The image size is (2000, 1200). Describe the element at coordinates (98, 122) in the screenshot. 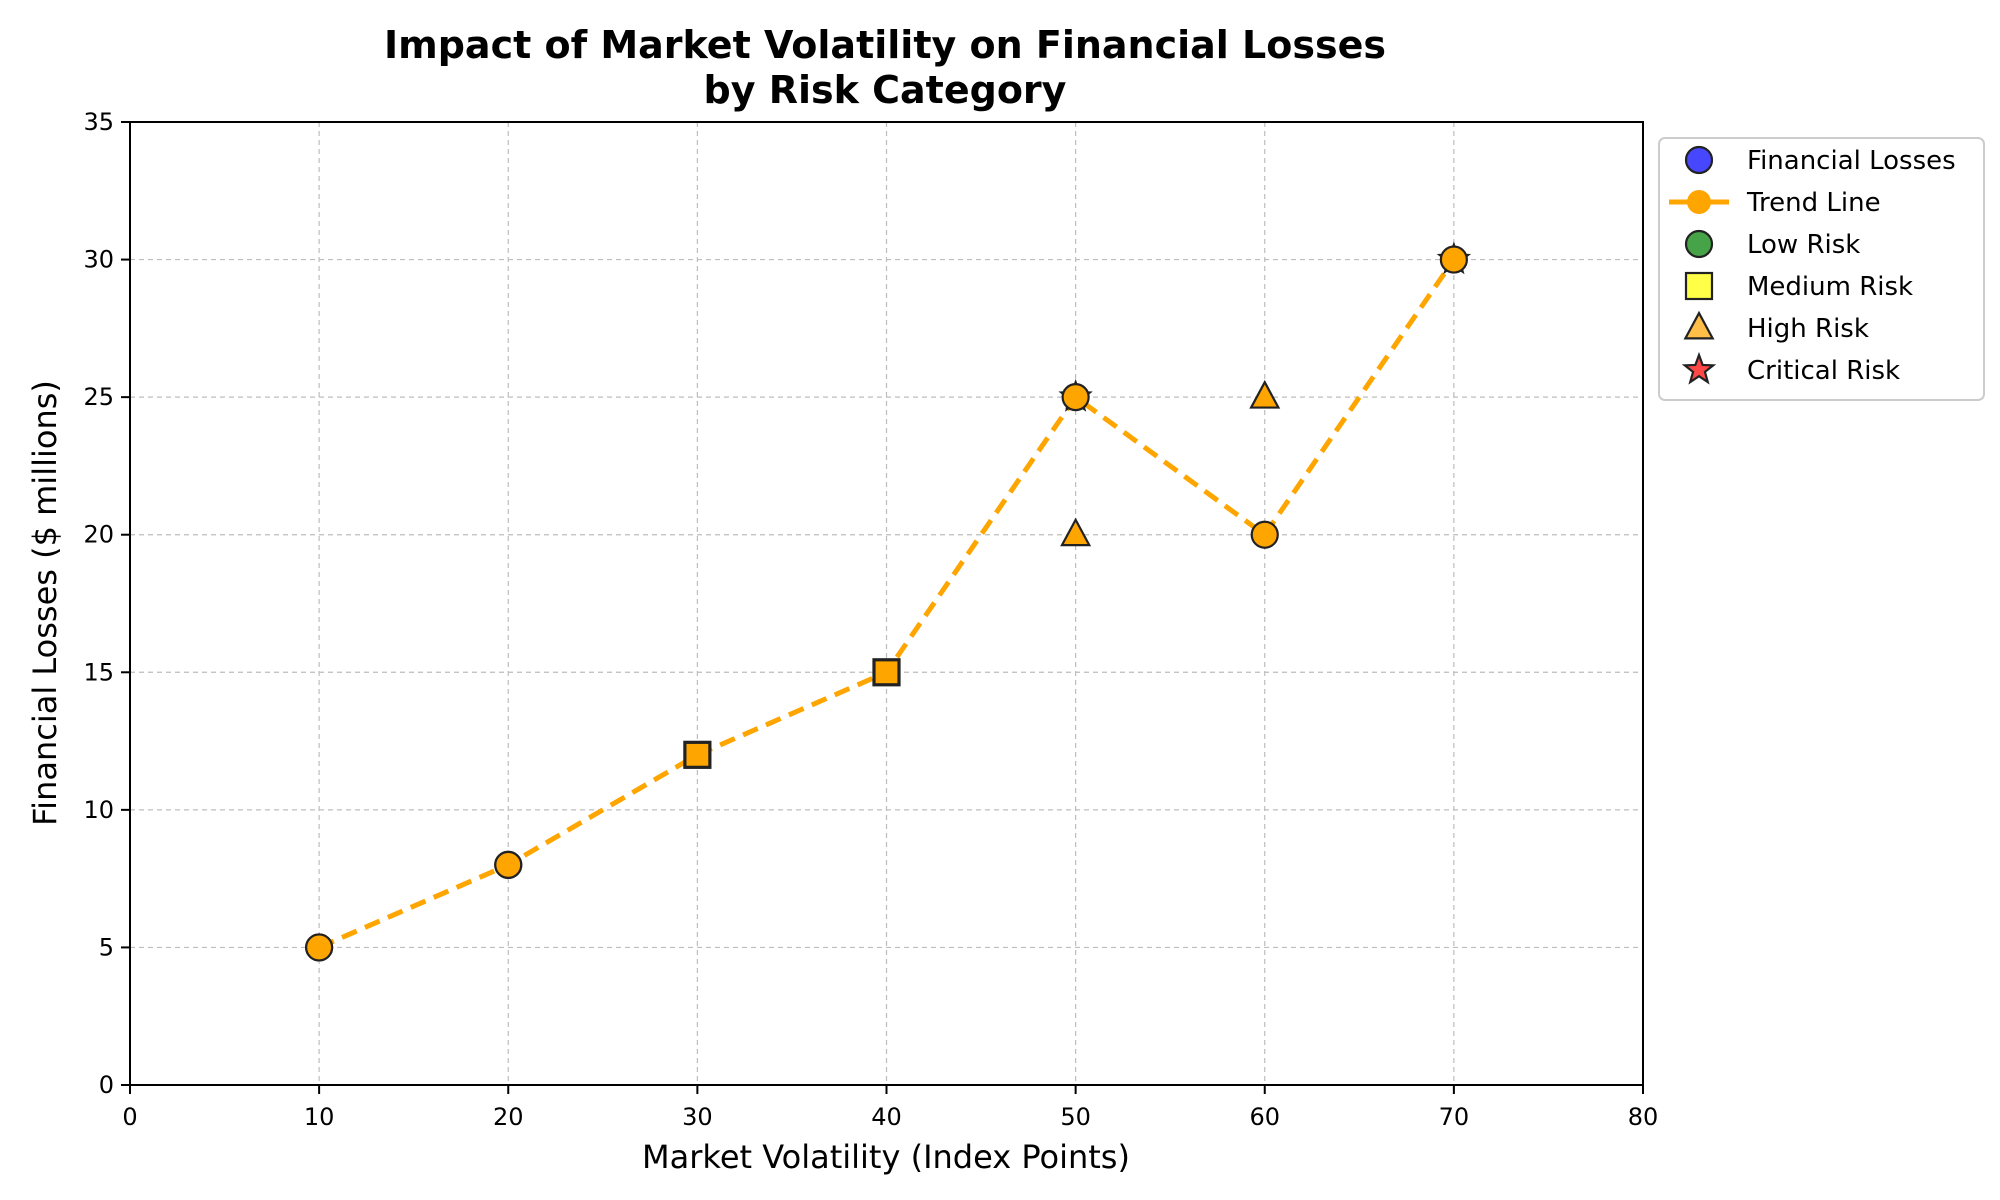

I see `y-tick-label: 35` at that location.